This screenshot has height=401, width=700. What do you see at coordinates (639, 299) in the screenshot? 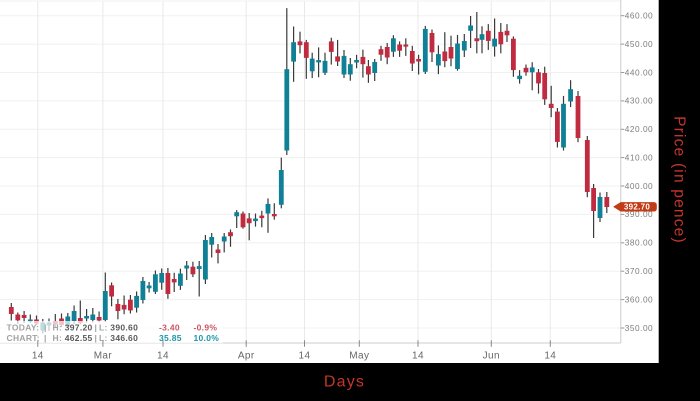
I see `svg-text: 360.00` at bounding box center [639, 299].